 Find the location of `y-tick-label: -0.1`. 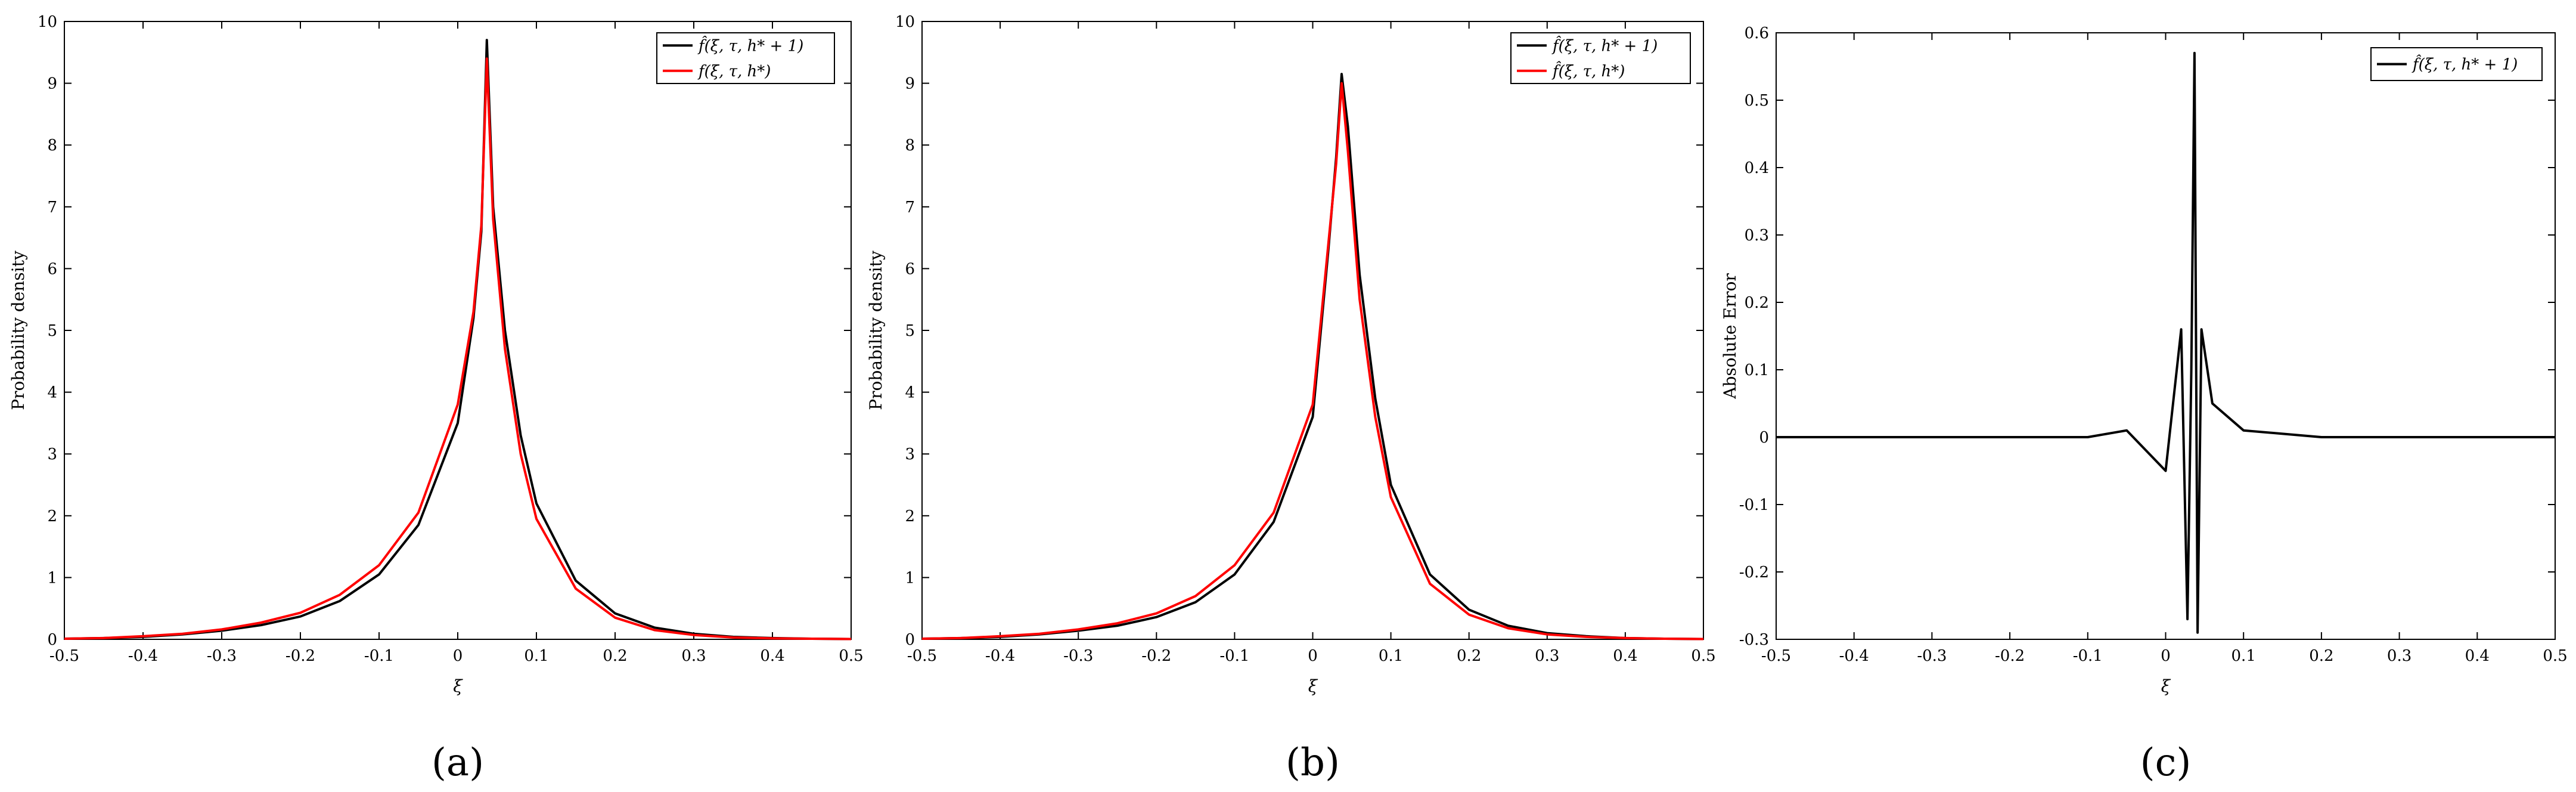

y-tick-label: -0.1 is located at coordinates (1754, 505).